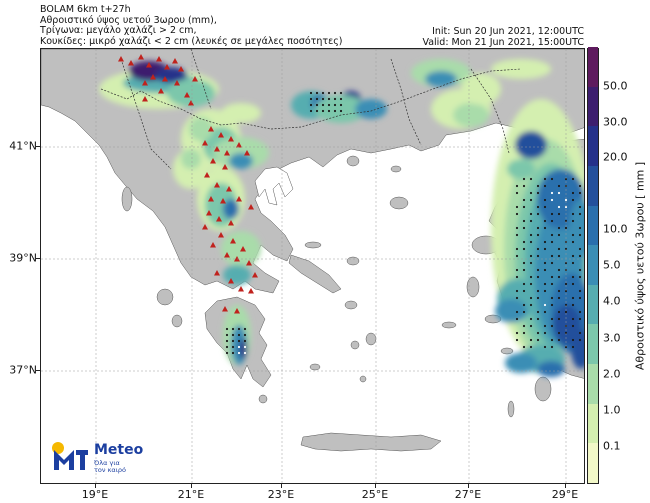 The height and width of the screenshot is (503, 650). Describe the element at coordinates (119, 450) in the screenshot. I see `logo-name: Meteo` at that location.